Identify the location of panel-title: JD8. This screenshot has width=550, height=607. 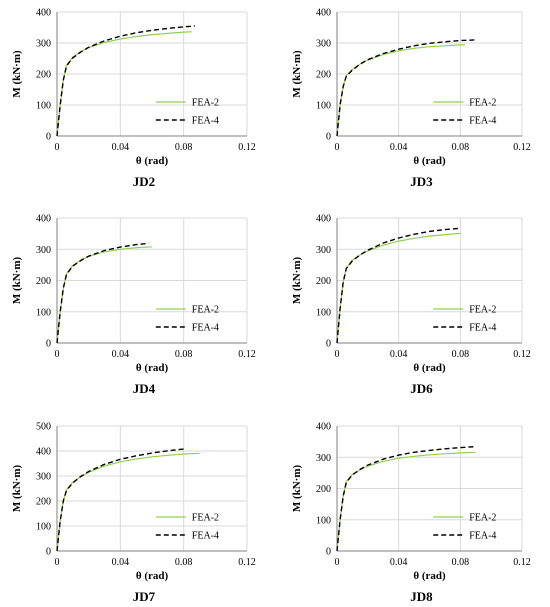
(421, 596).